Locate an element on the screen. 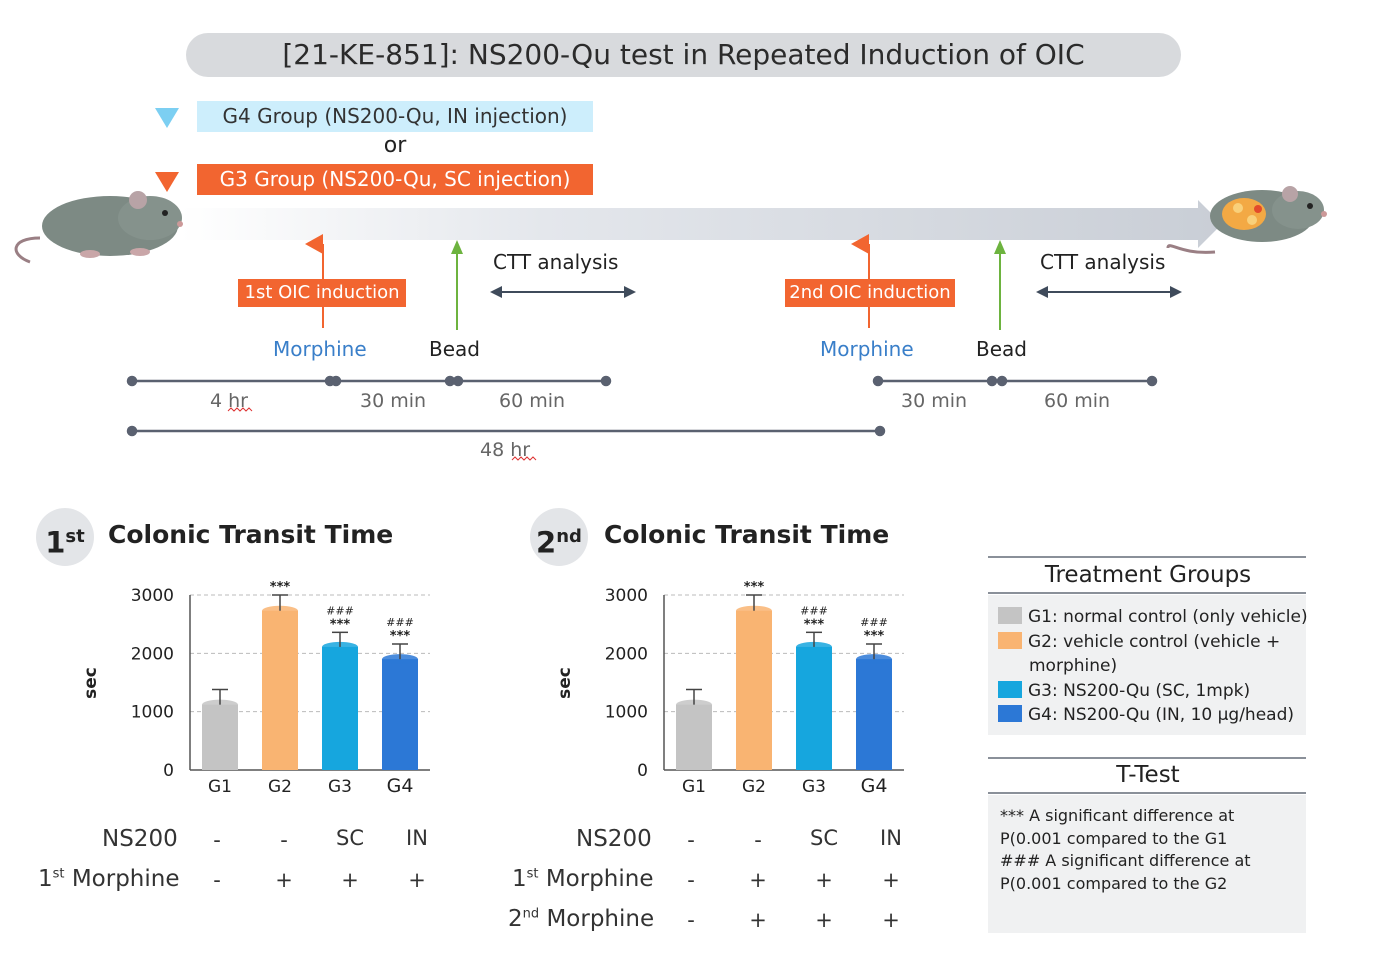 This screenshot has height=967, width=1400. legend-mid-rule is located at coordinates (1147, 593).